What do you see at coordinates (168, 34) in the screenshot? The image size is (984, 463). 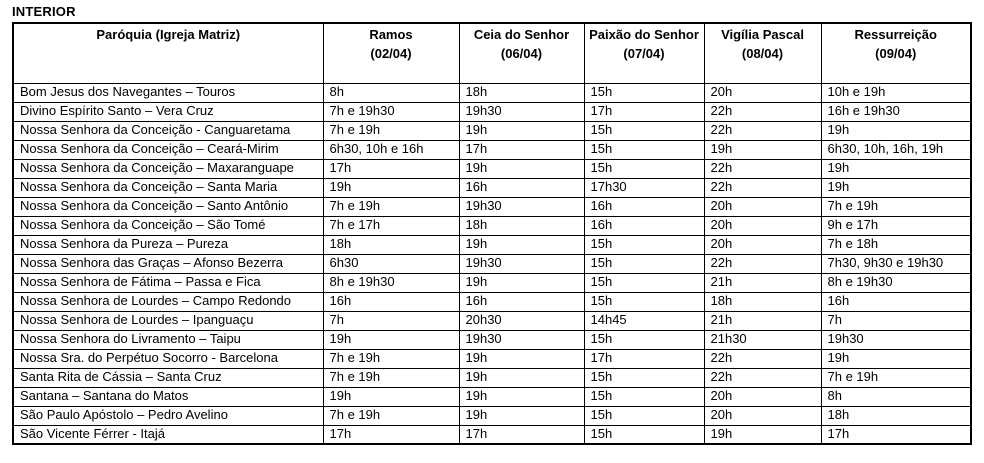 I see `column-header-label: Paróquia (Igreja Matriz)` at bounding box center [168, 34].